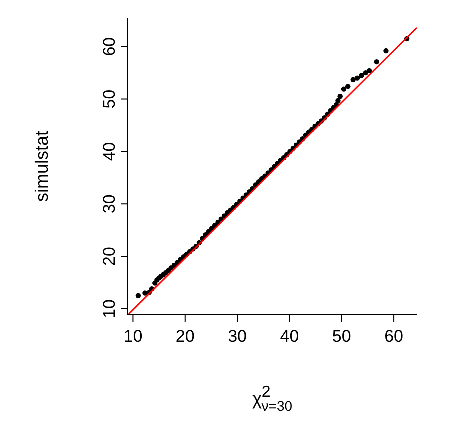  I want to click on y-tick-label: 30, so click(109, 204).